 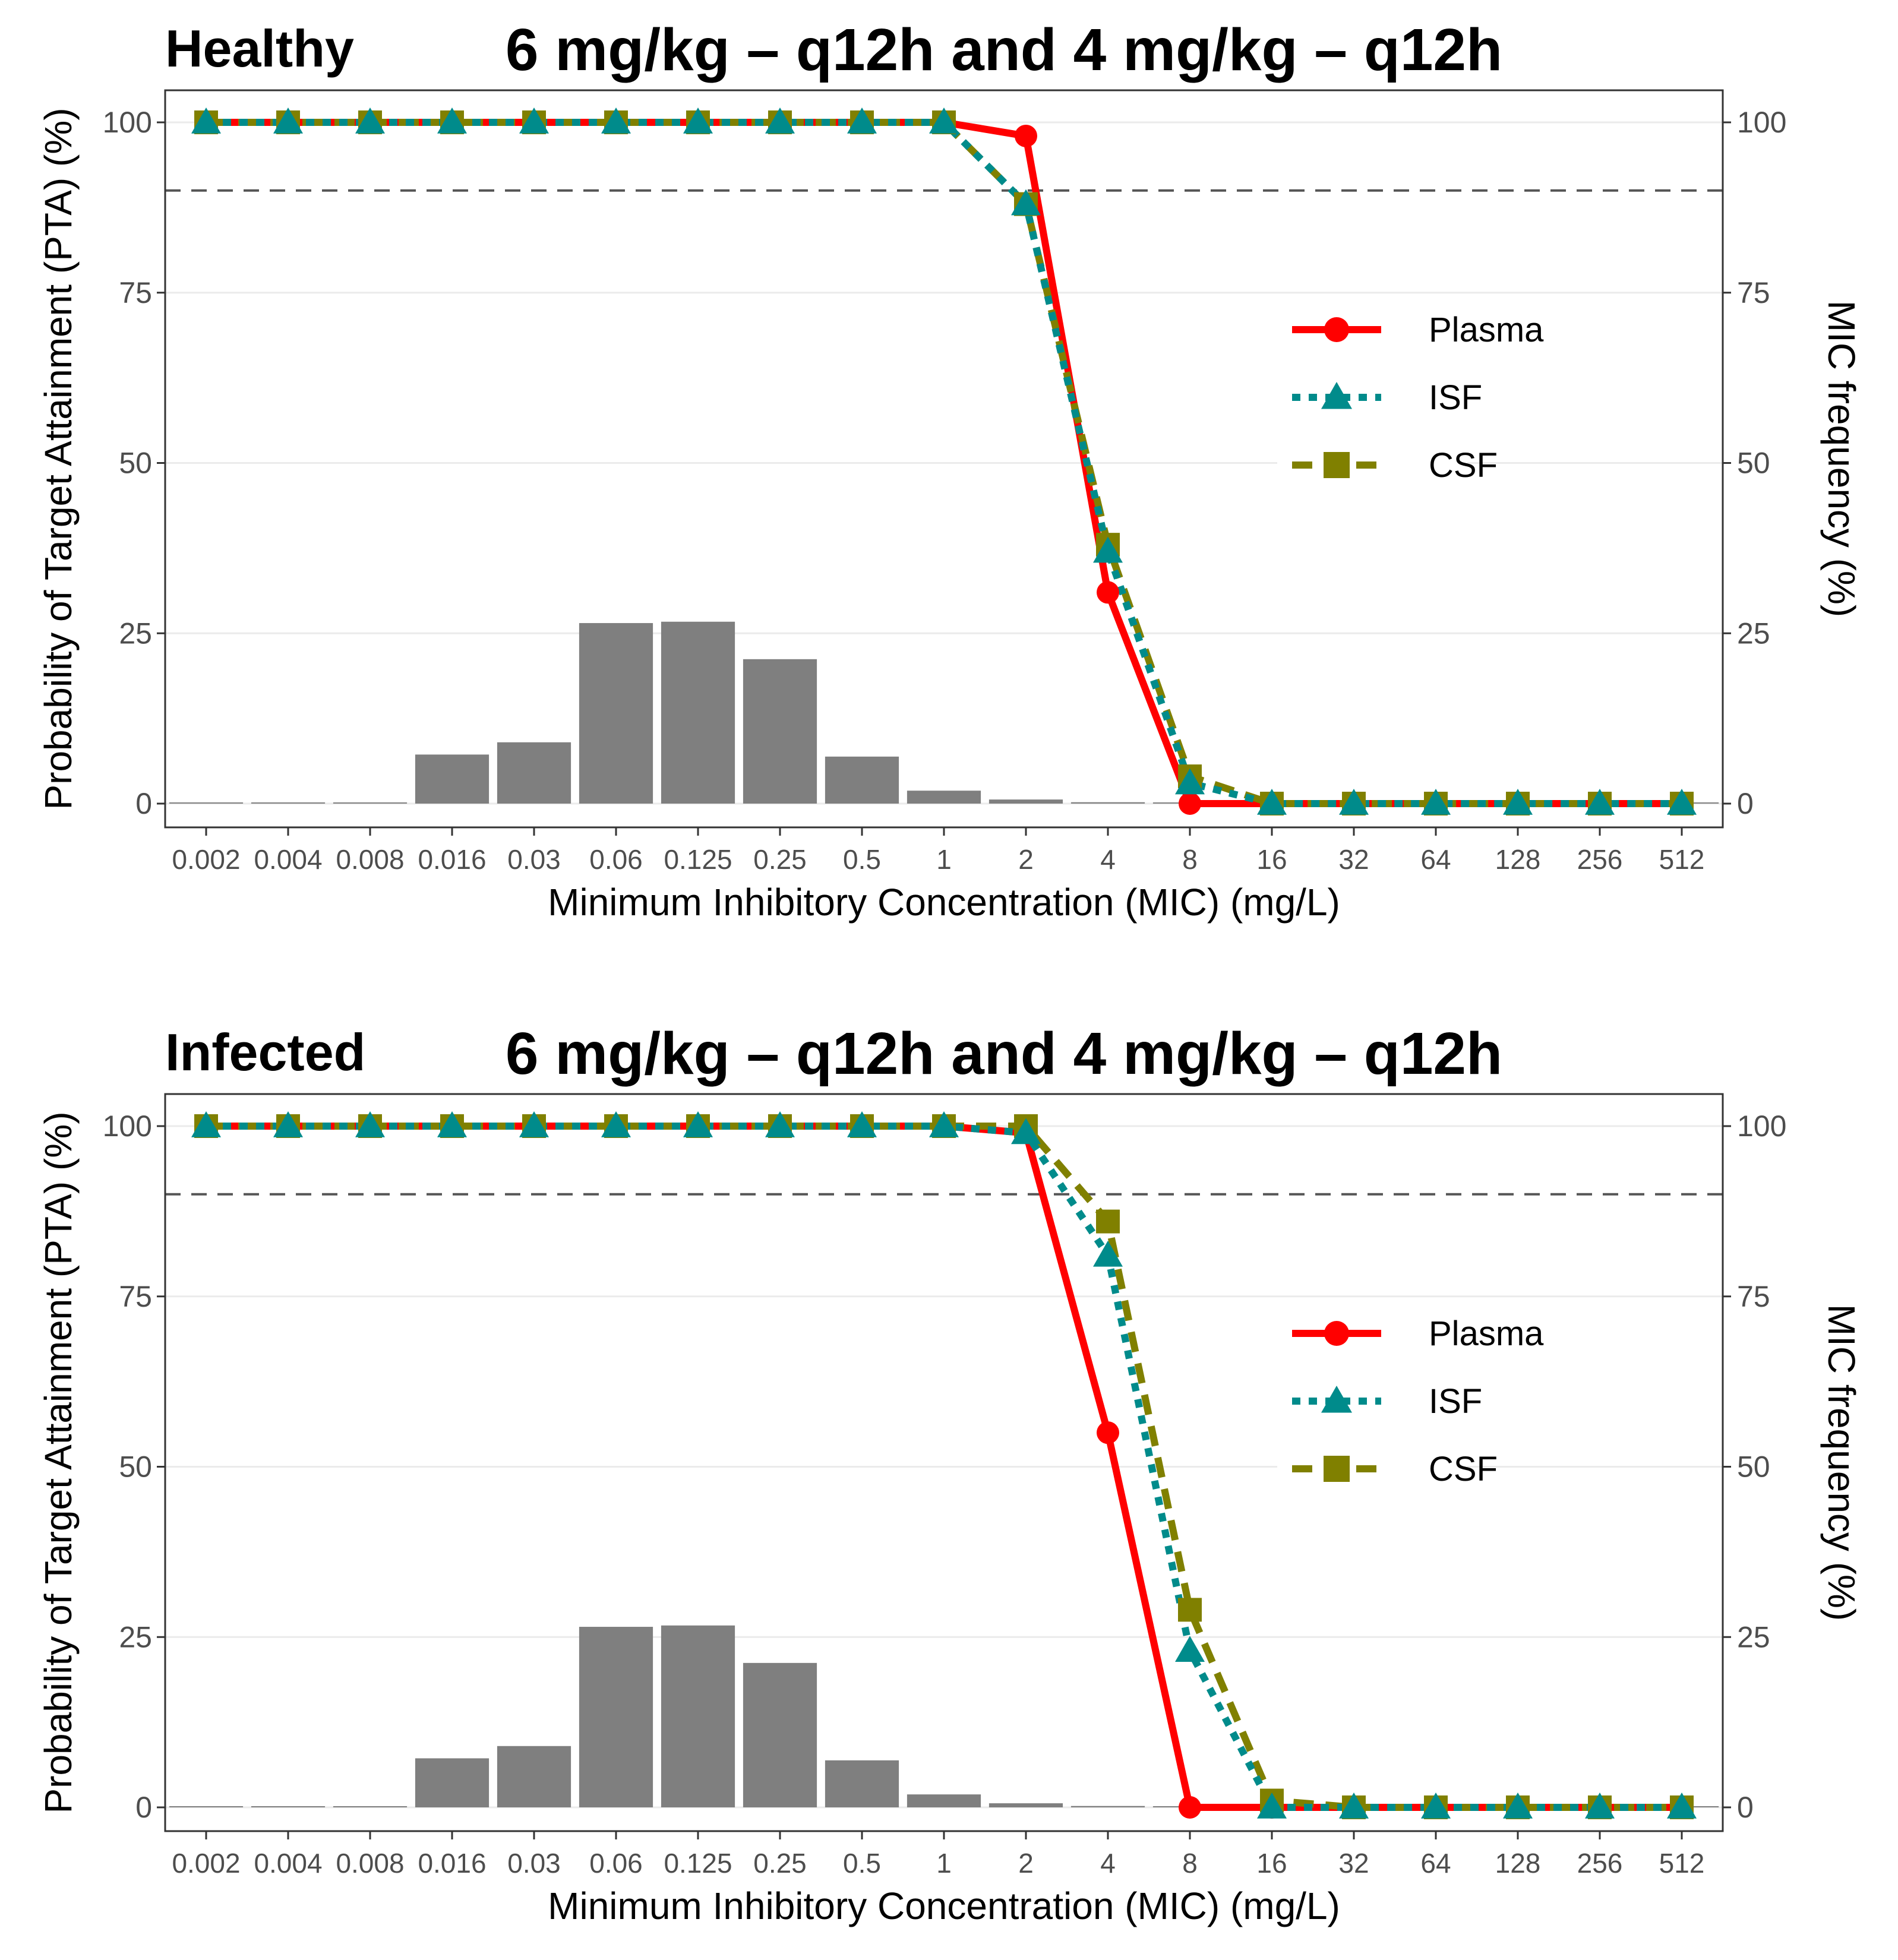 I want to click on y-tick-label: 75, so click(x=135, y=292).